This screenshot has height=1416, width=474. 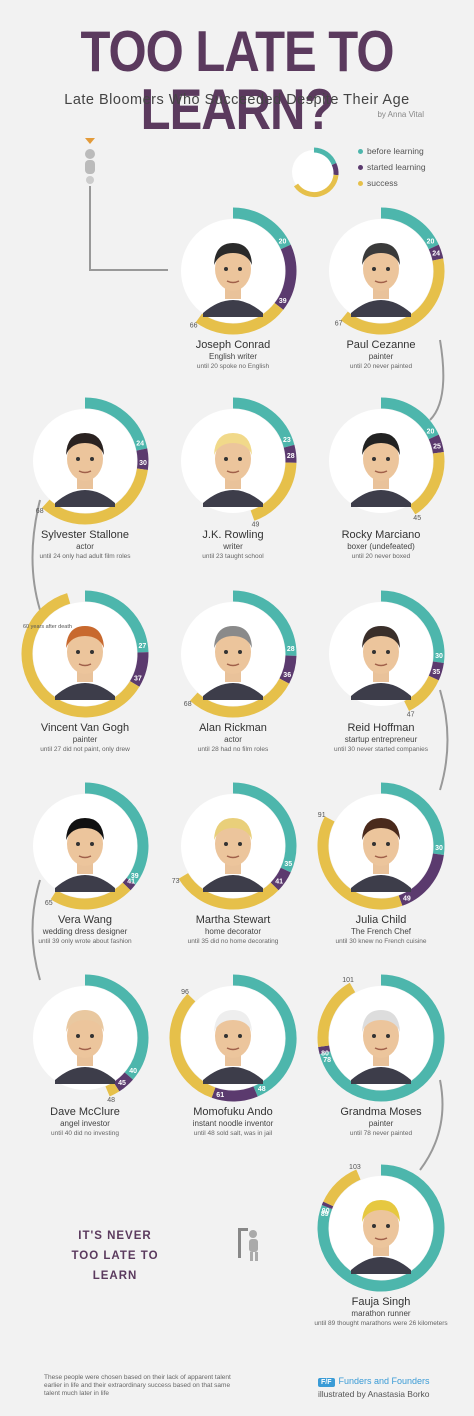 What do you see at coordinates (256, 524) in the screenshot?
I see `label-success: 49` at bounding box center [256, 524].